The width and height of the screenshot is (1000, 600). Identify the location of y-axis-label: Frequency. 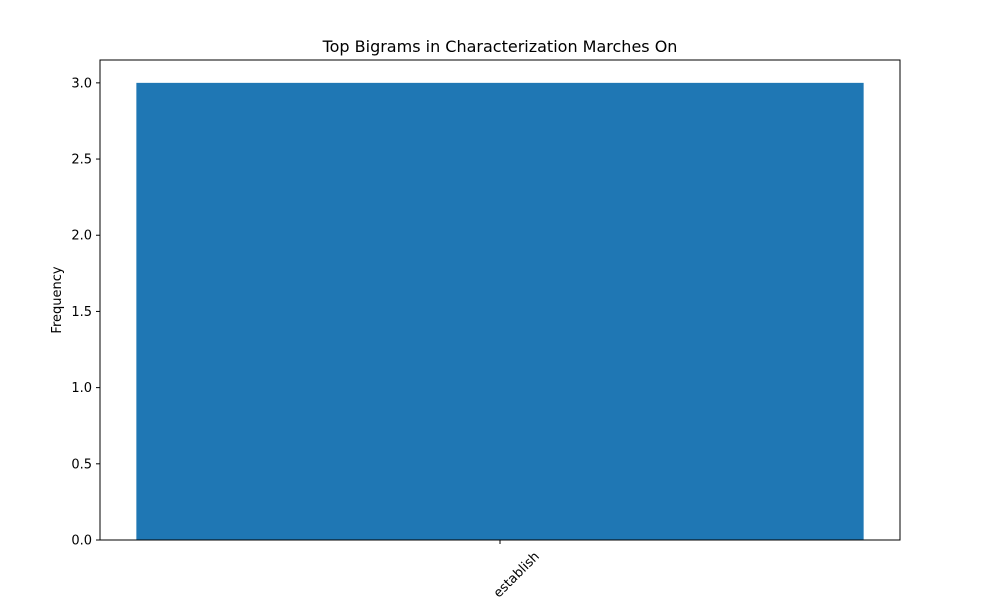
(57, 299).